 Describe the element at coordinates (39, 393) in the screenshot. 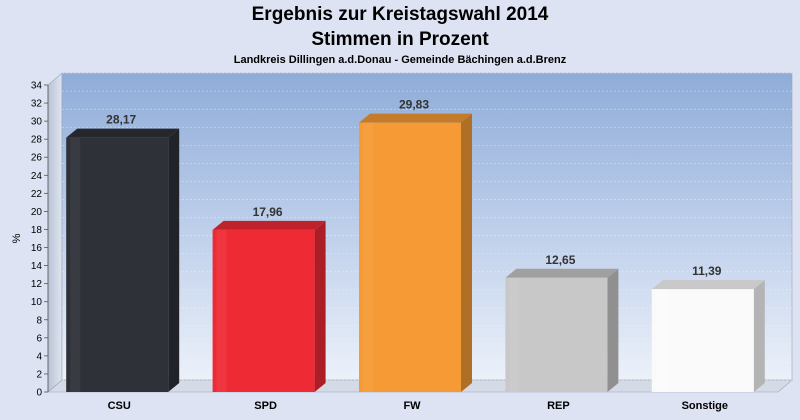

I see `y-tick-label: 0` at that location.